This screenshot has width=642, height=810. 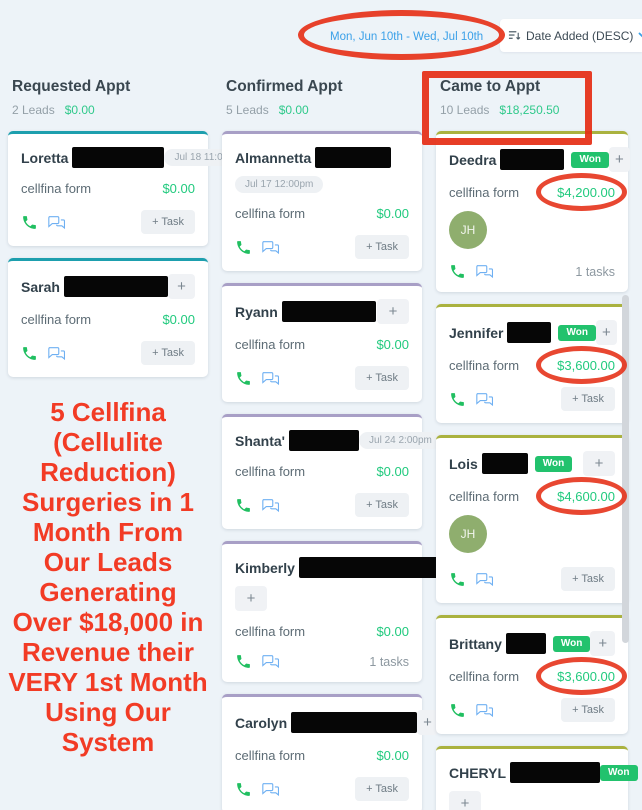 I want to click on lead-card: Jennifer Won + cellfina form $3,600.00 + Task, so click(x=532, y=363).